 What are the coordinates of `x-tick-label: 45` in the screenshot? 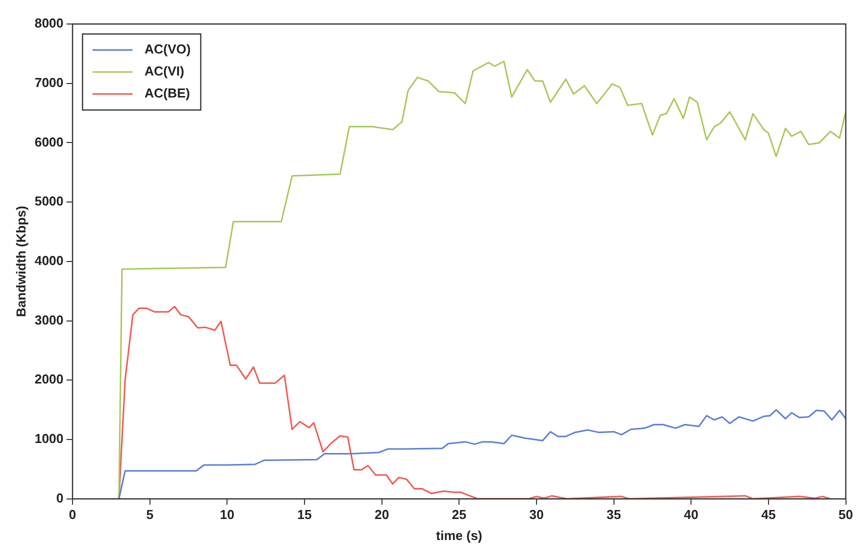 It's located at (768, 514).